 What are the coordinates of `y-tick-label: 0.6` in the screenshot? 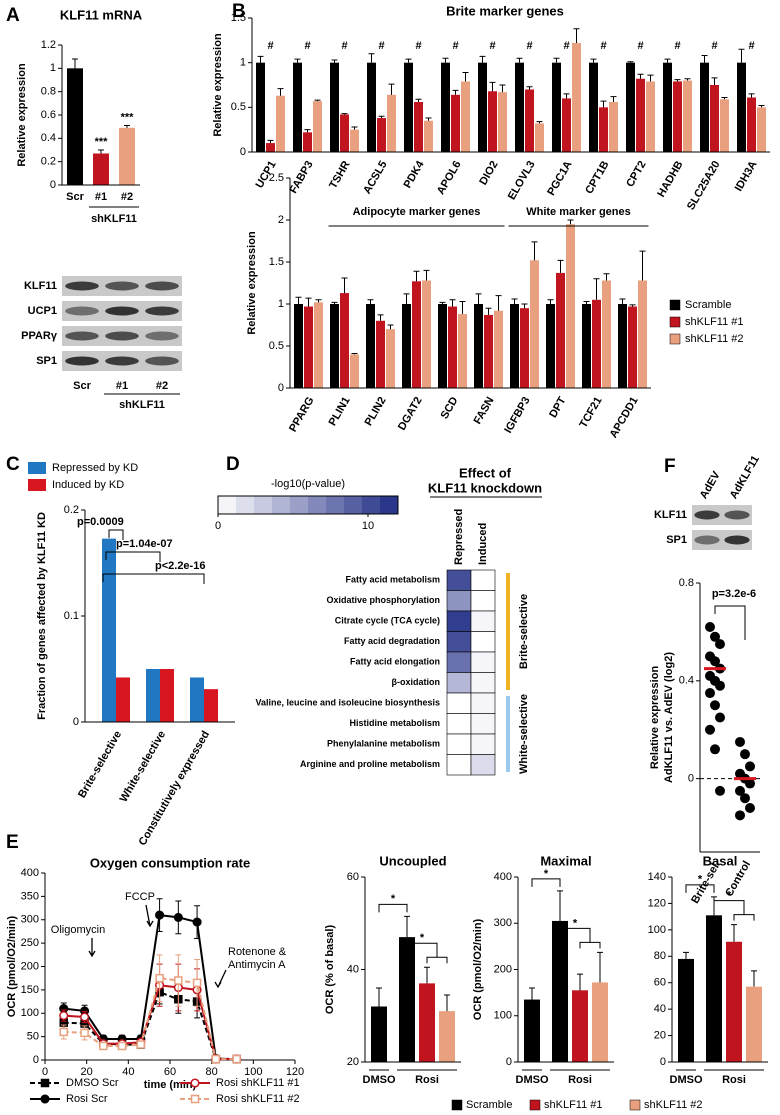 It's located at (48, 115).